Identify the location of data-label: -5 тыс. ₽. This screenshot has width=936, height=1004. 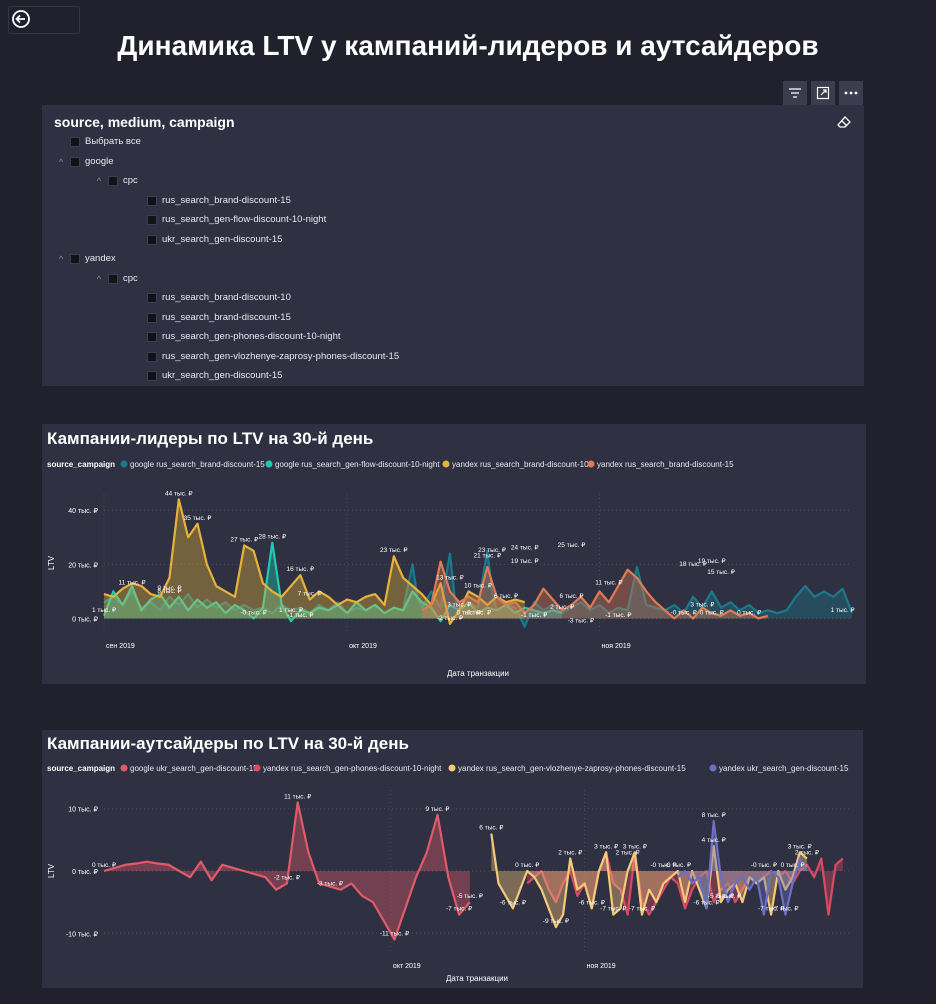
(728, 896).